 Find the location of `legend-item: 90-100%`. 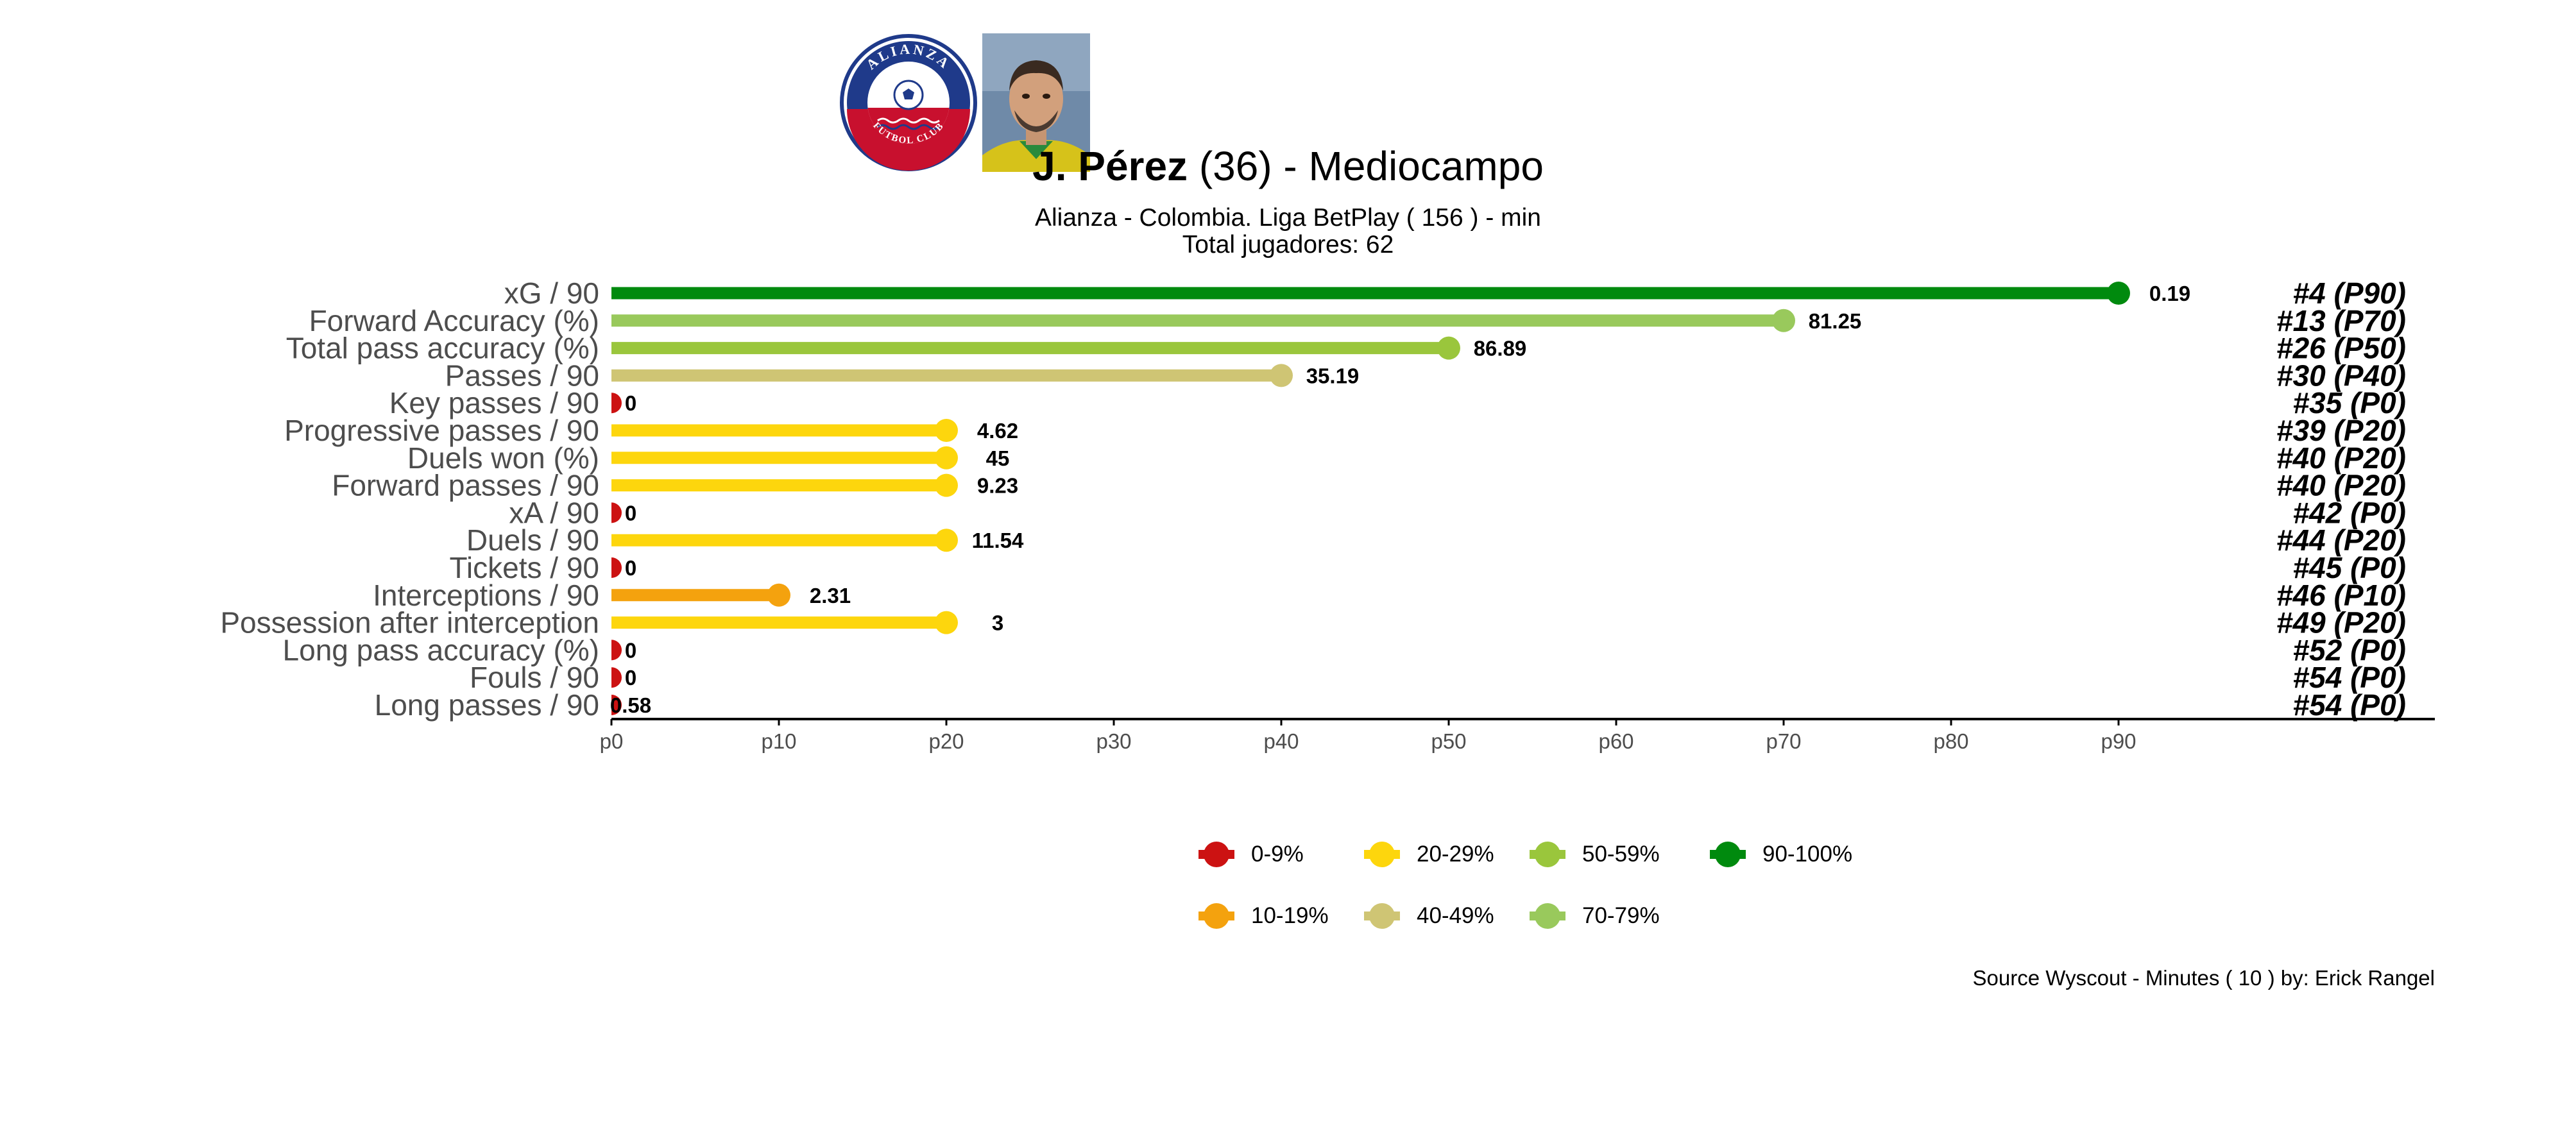

legend-item: 90-100% is located at coordinates (1781, 854).